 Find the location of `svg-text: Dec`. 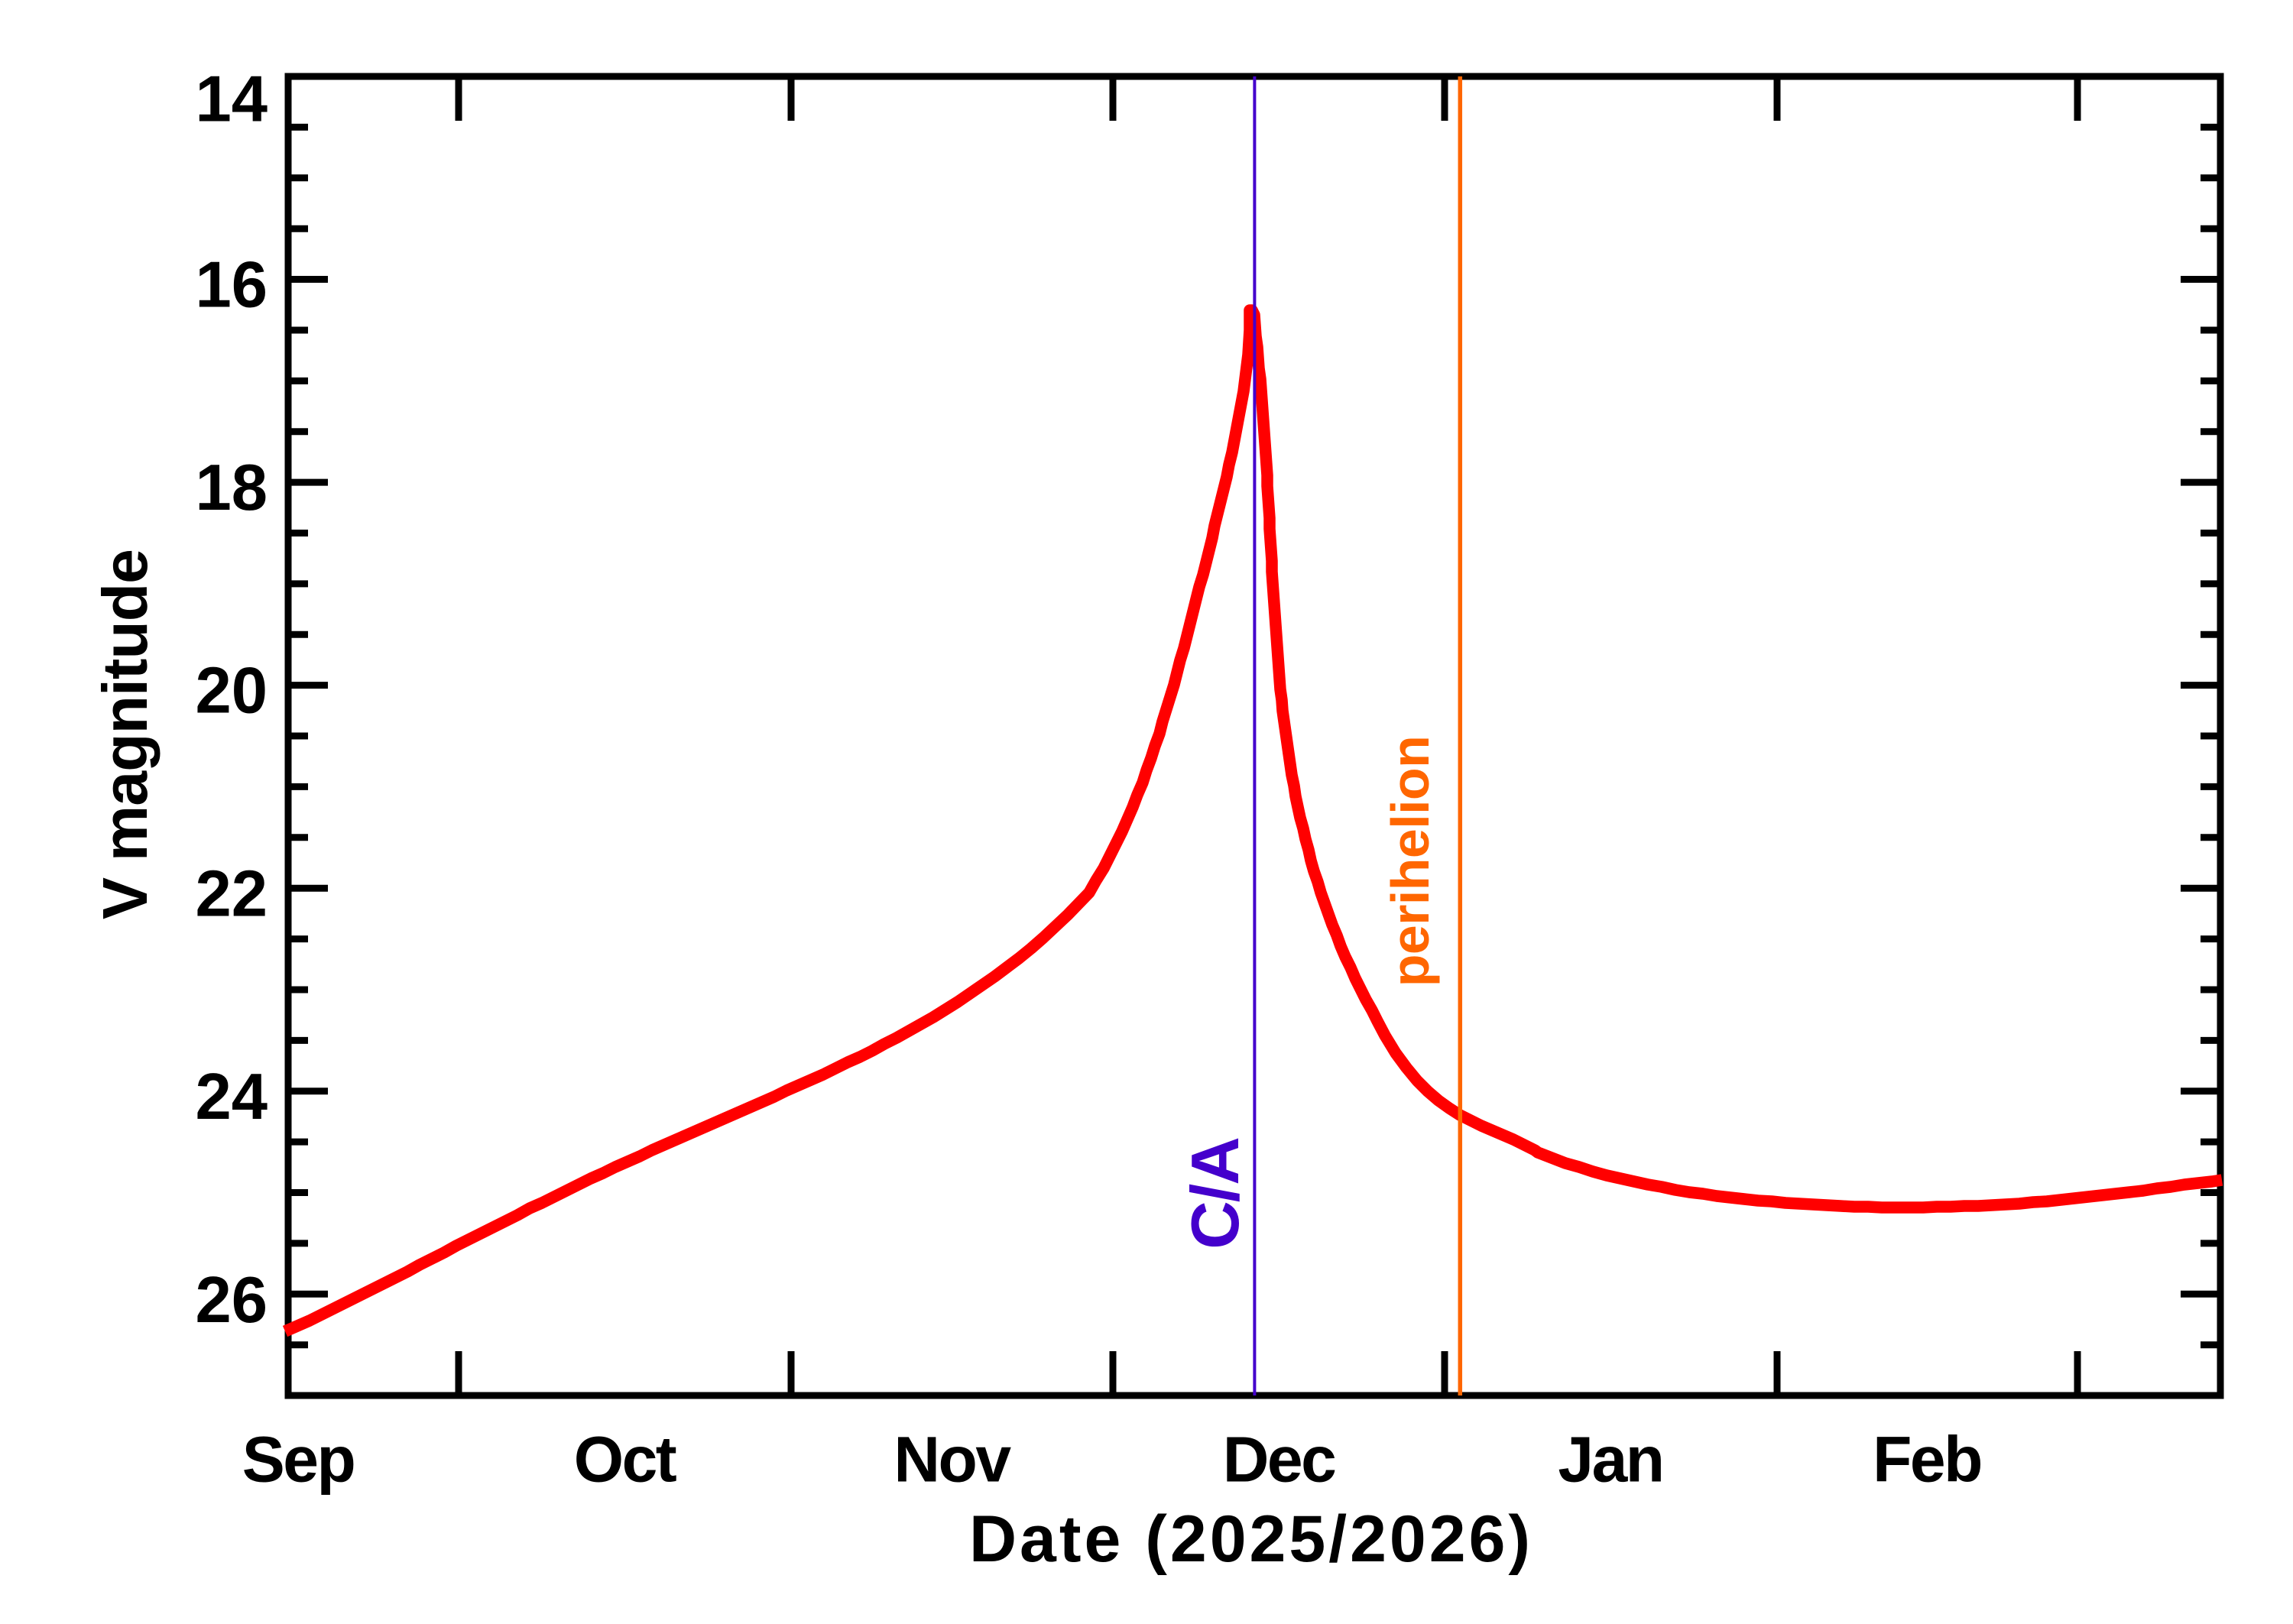

svg-text: Dec is located at coordinates (1279, 1460).